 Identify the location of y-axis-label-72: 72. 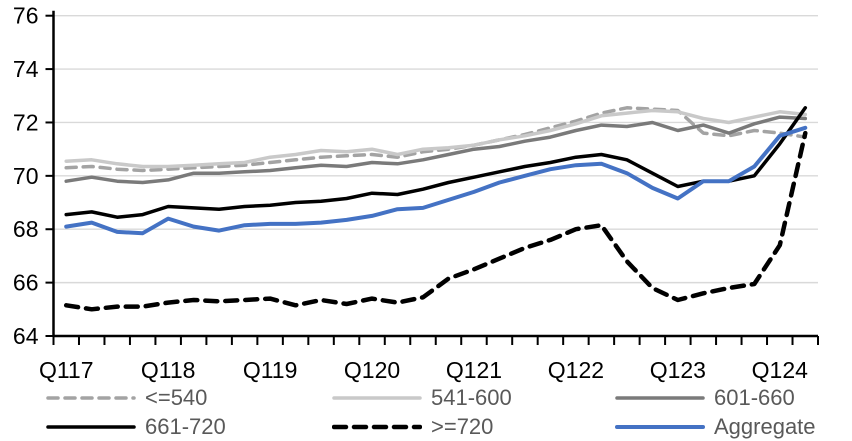
(26, 122).